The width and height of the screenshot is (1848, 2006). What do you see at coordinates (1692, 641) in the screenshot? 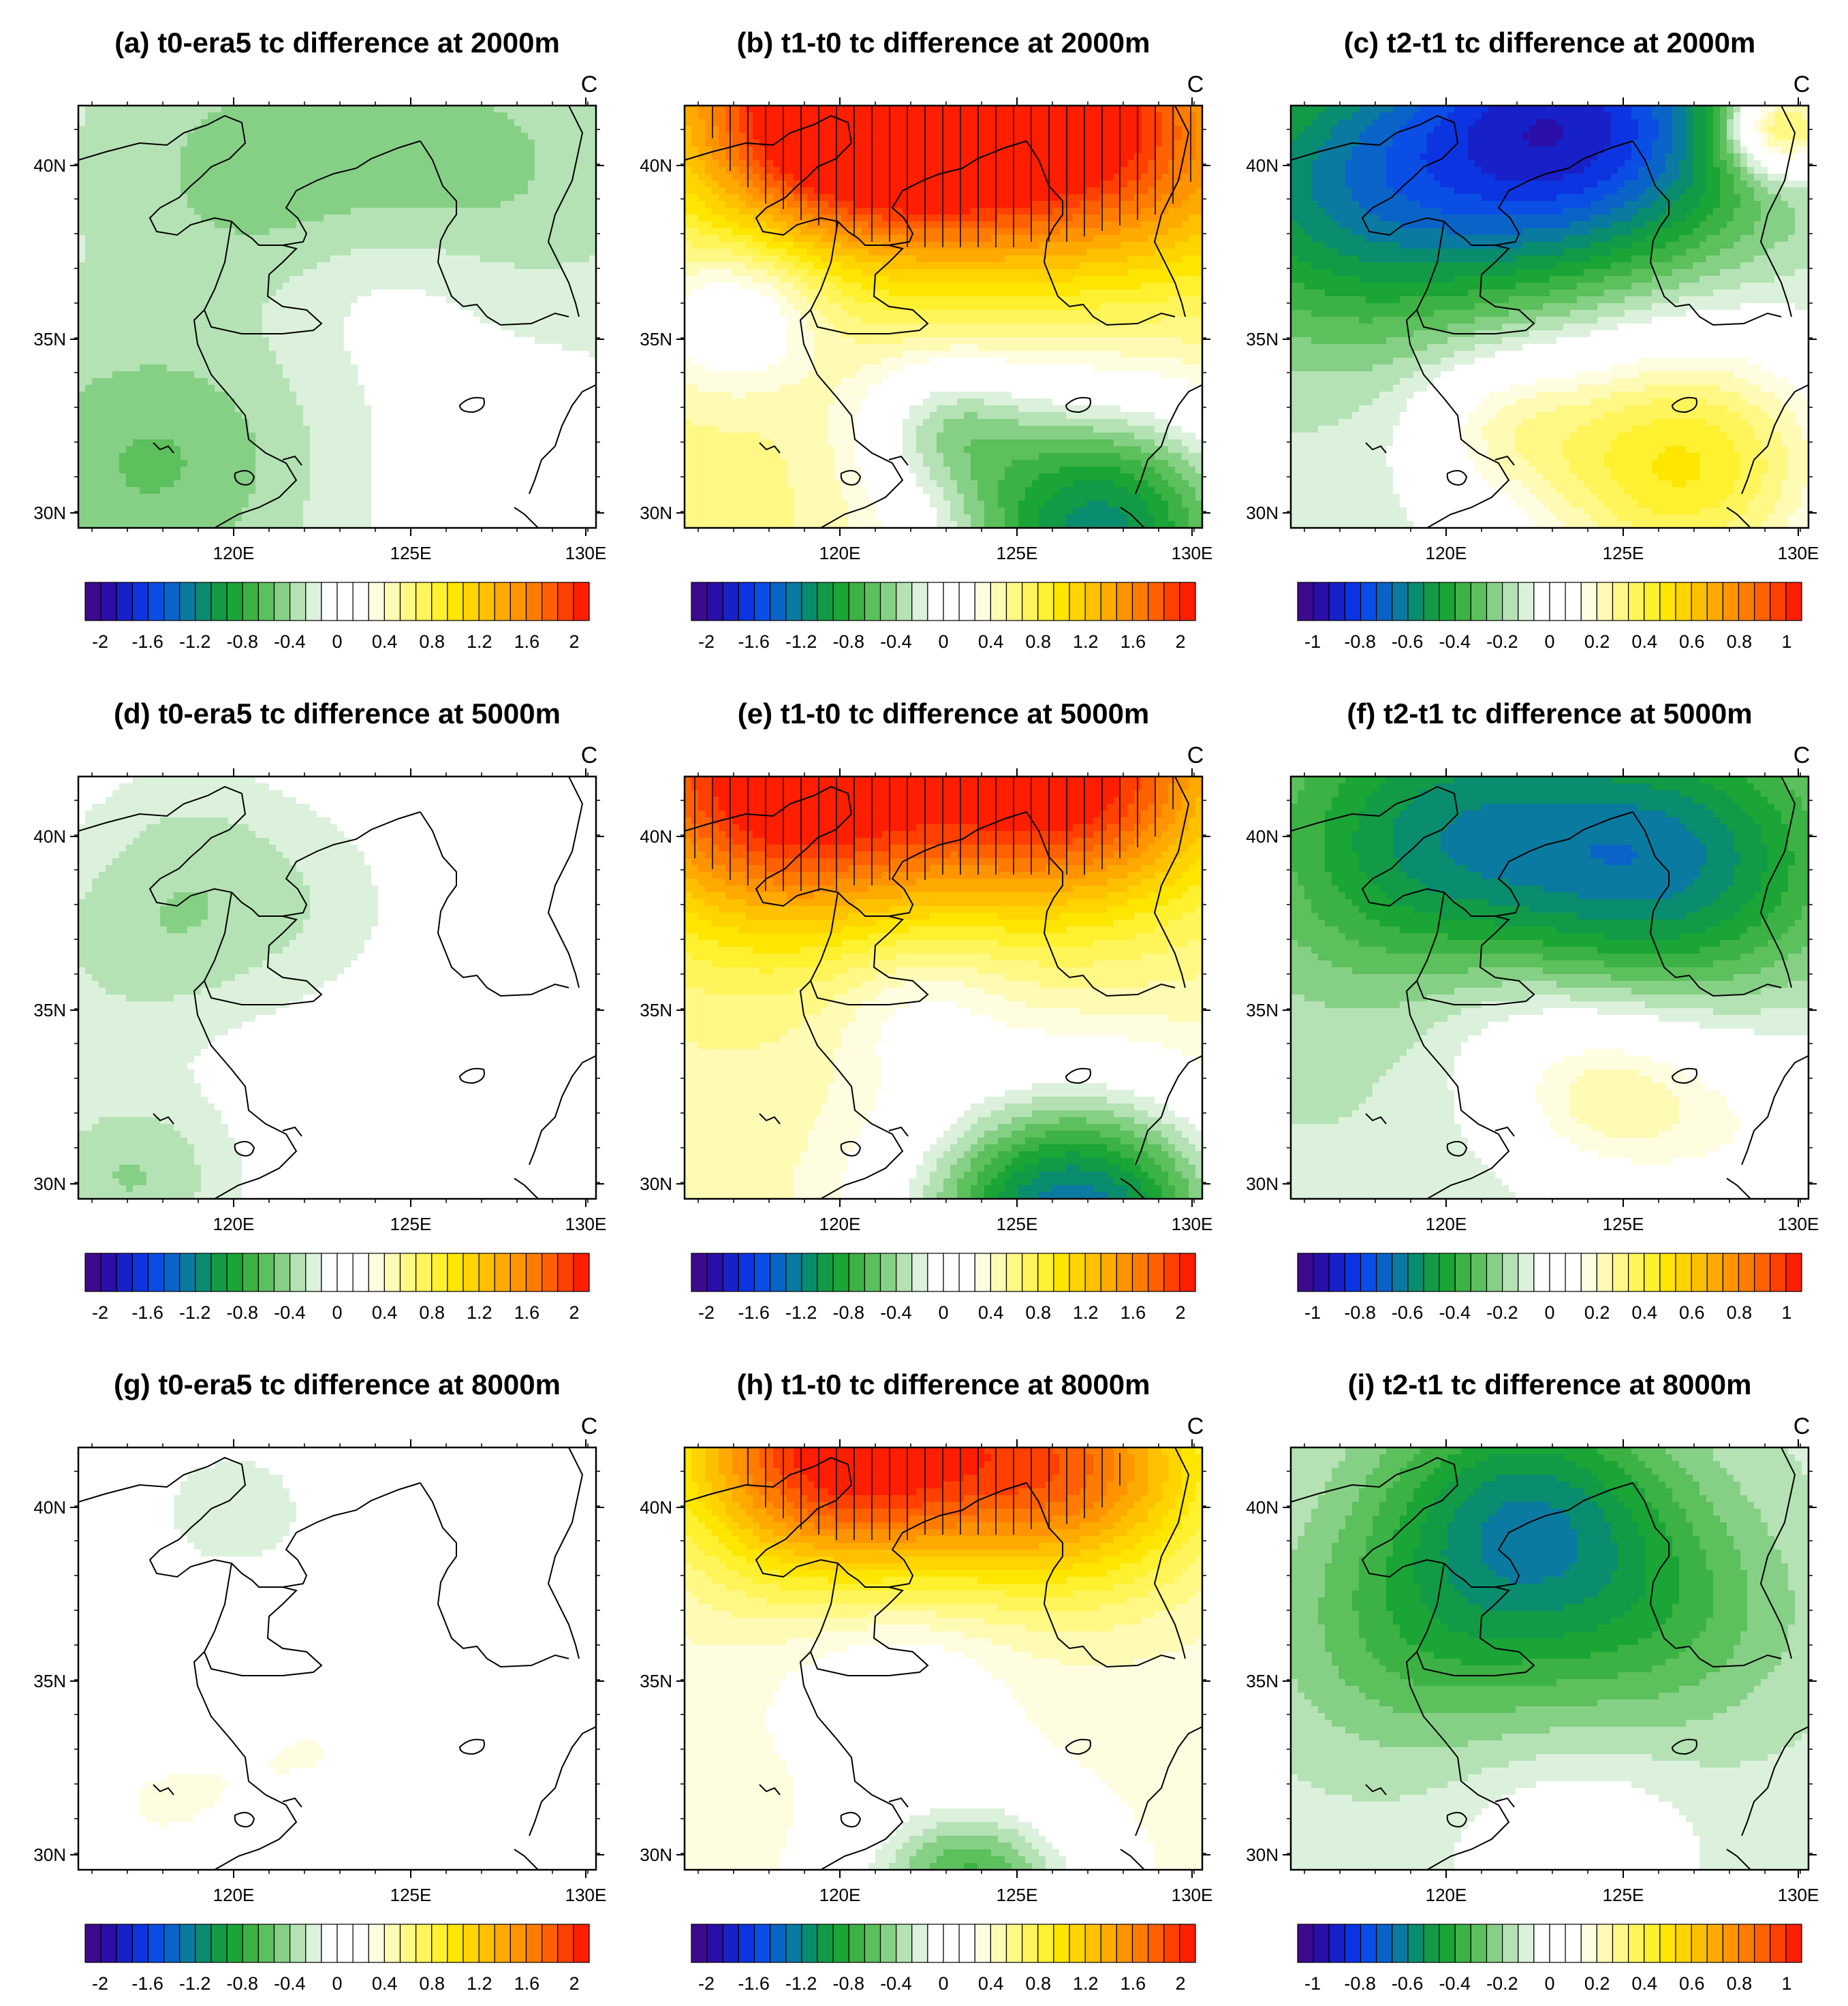
I see `colorbar-label: 0.6` at bounding box center [1692, 641].